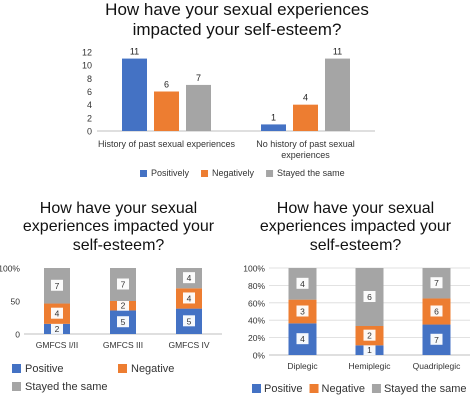  What do you see at coordinates (437, 366) in the screenshot?
I see `x-tick-label: Quadriplegic` at bounding box center [437, 366].